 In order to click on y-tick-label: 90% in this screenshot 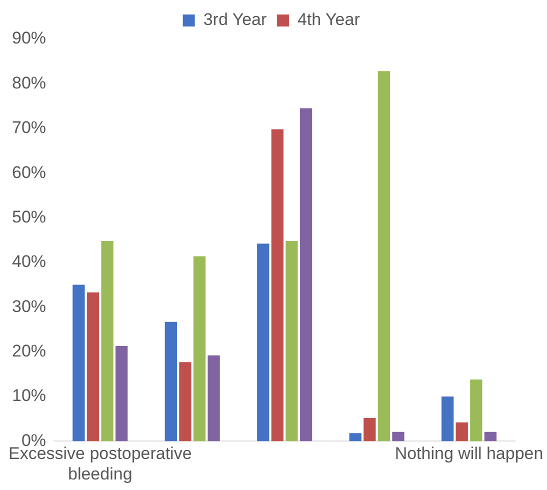, I will do `click(29, 38)`.